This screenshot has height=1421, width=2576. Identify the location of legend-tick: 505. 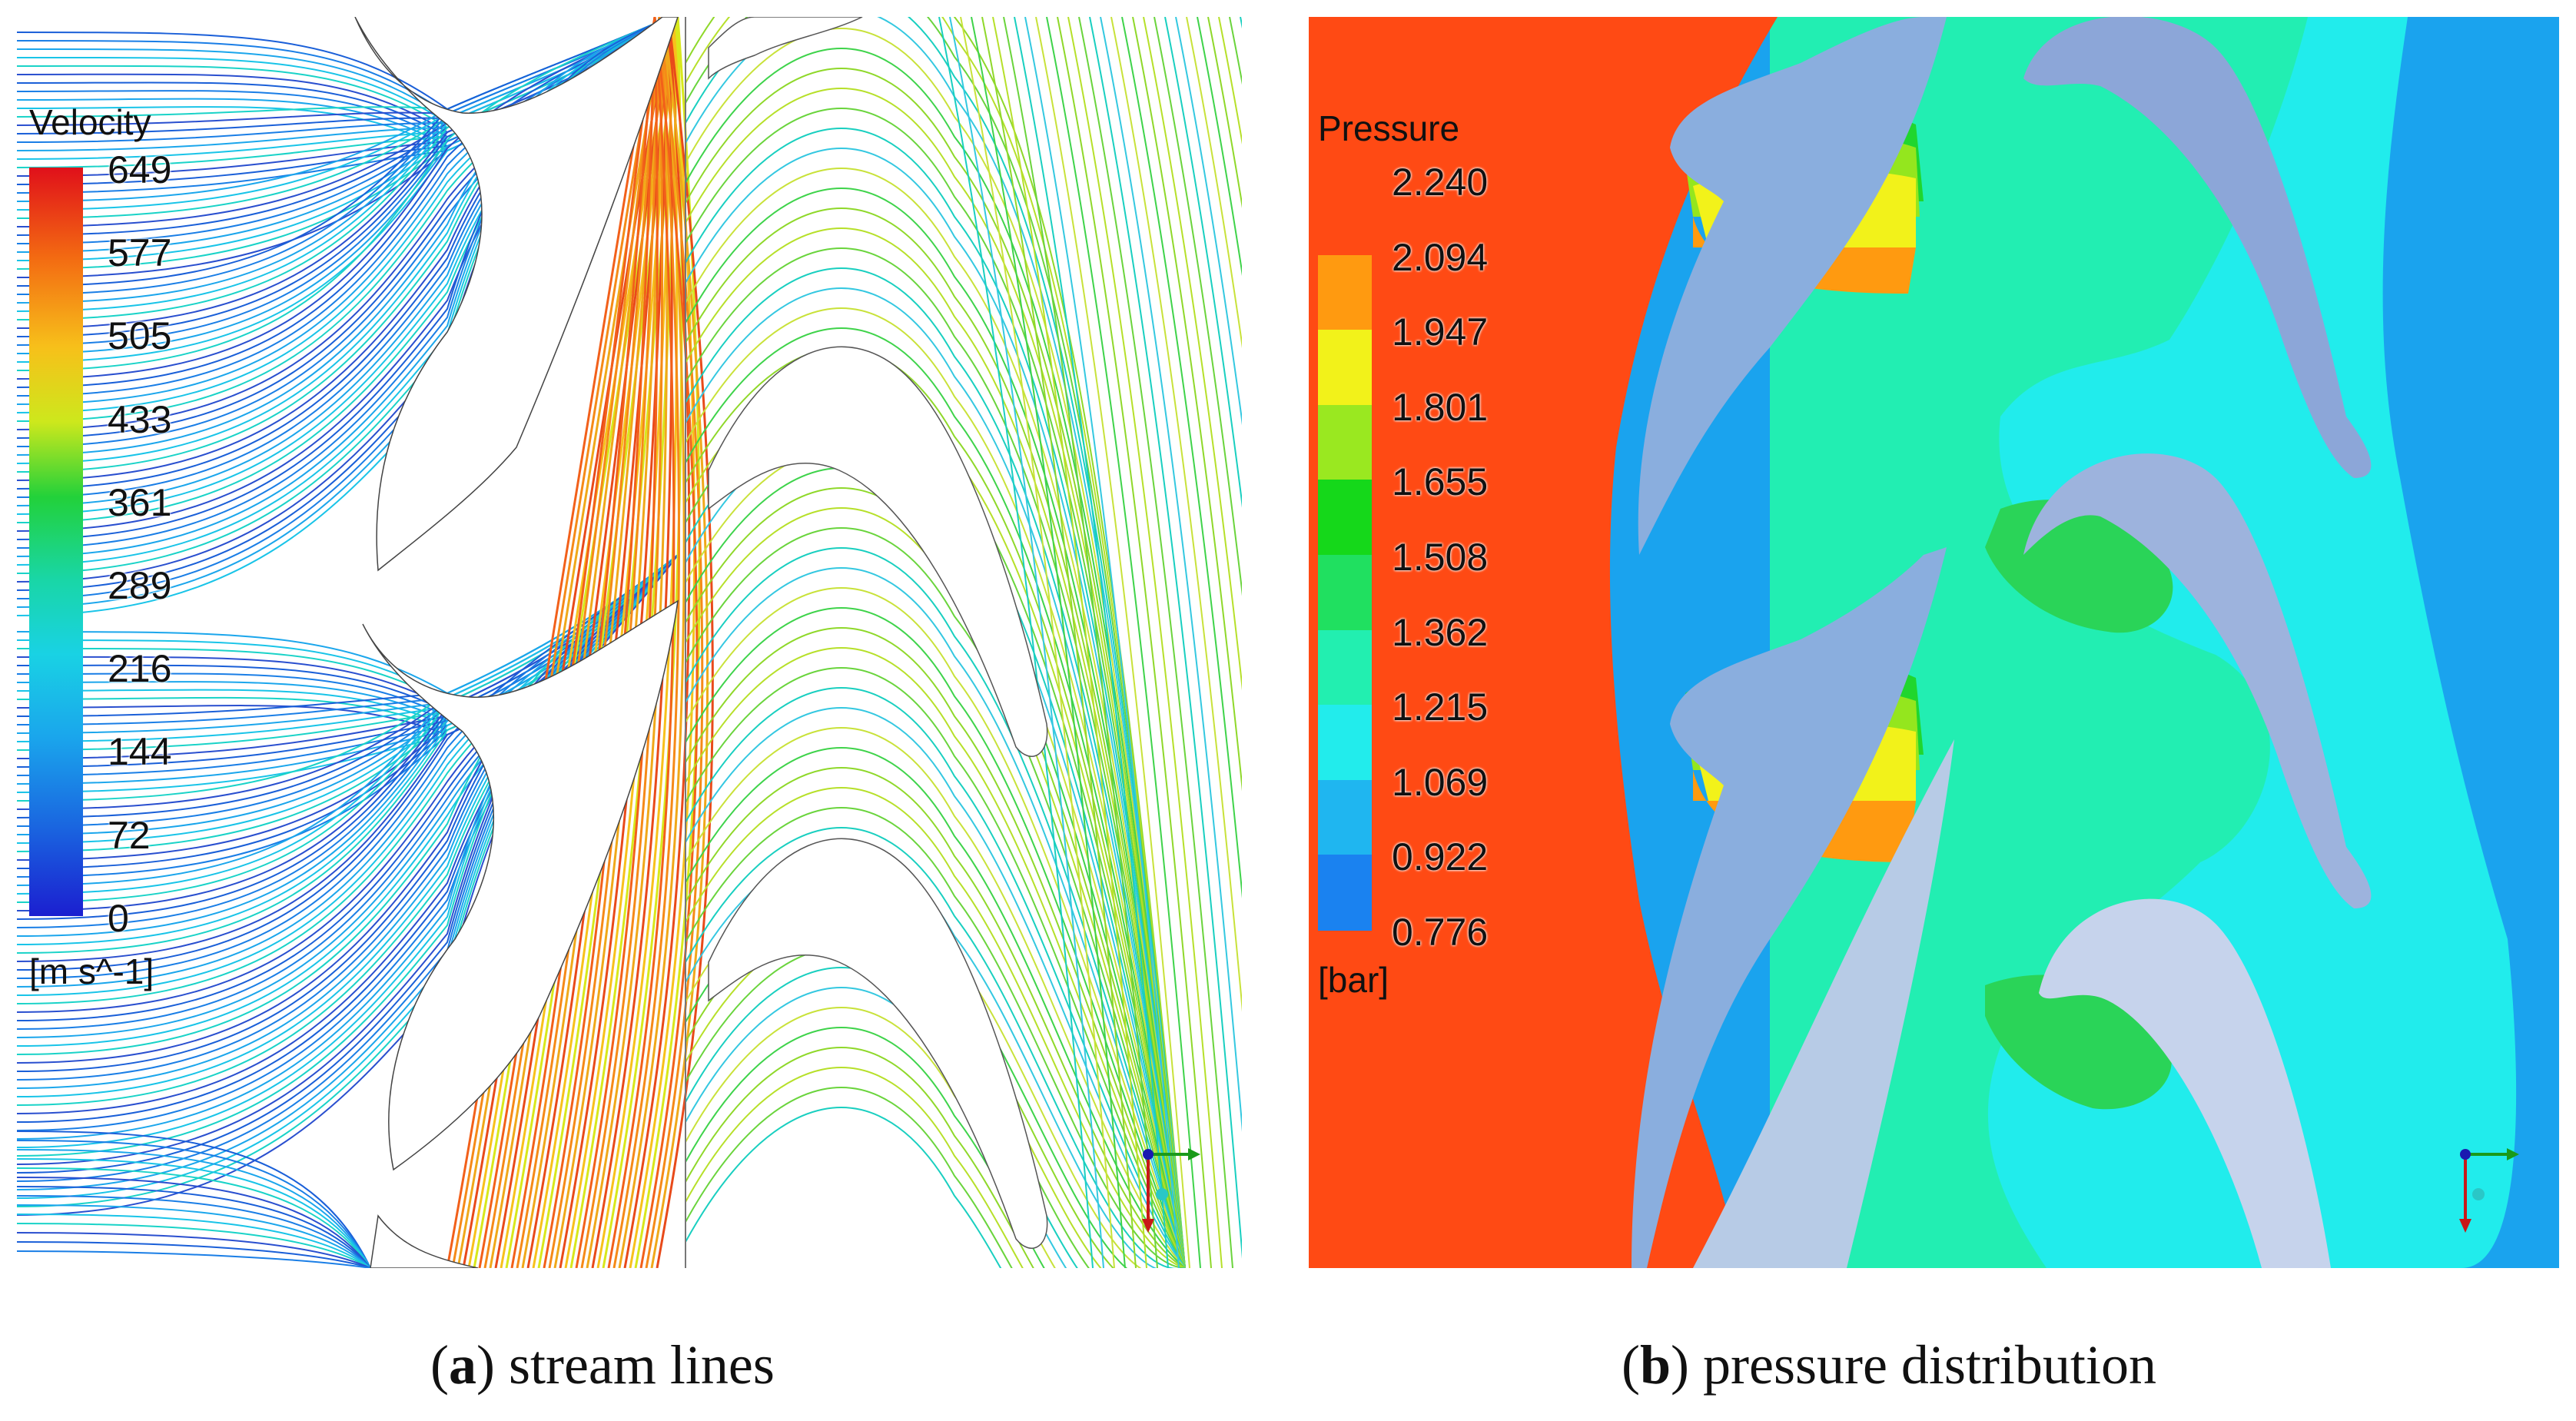
(140, 336).